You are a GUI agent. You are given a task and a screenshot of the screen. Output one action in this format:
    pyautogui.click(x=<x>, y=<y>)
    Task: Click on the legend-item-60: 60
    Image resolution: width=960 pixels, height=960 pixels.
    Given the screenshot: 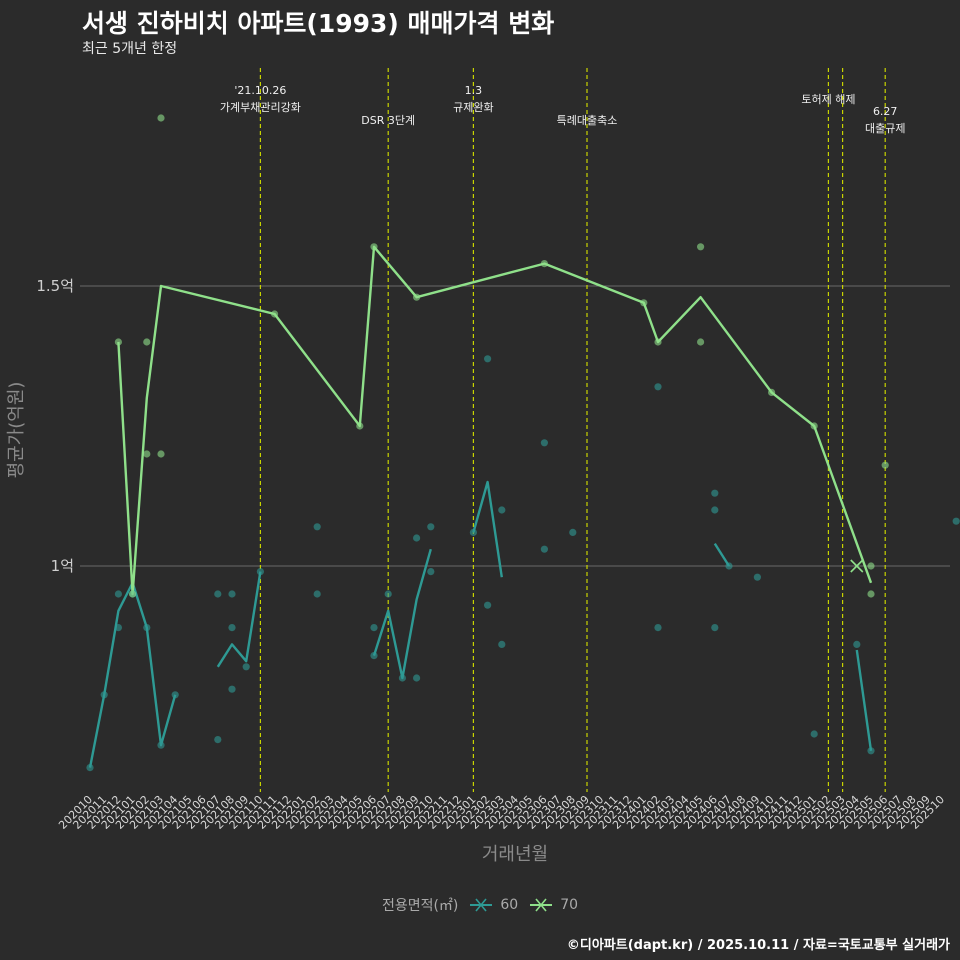 What is the action you would take?
    pyautogui.click(x=493, y=905)
    